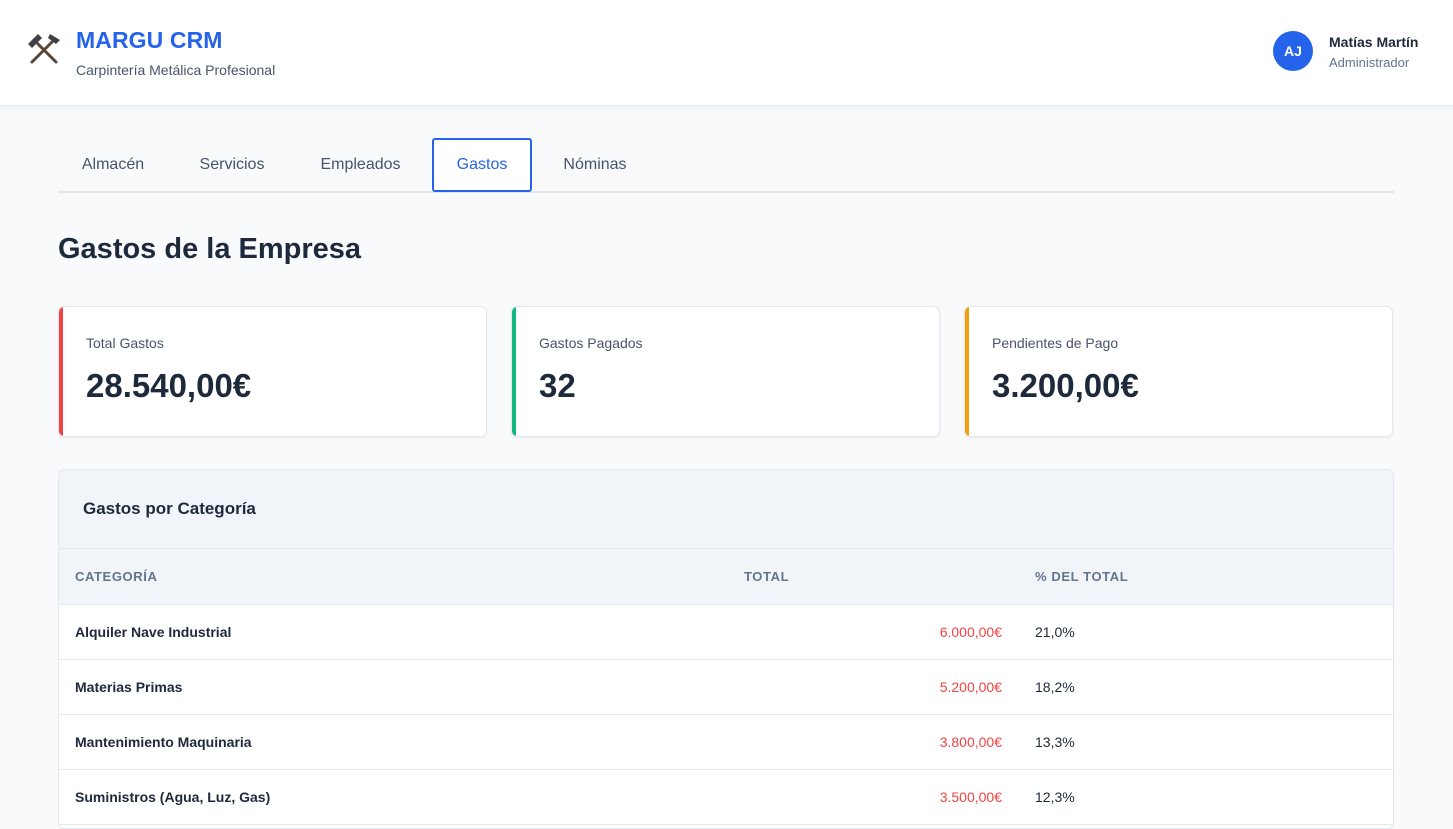 The image size is (1453, 829). Describe the element at coordinates (970, 742) in the screenshot. I see `total-cell: 3.800,00€` at that location.